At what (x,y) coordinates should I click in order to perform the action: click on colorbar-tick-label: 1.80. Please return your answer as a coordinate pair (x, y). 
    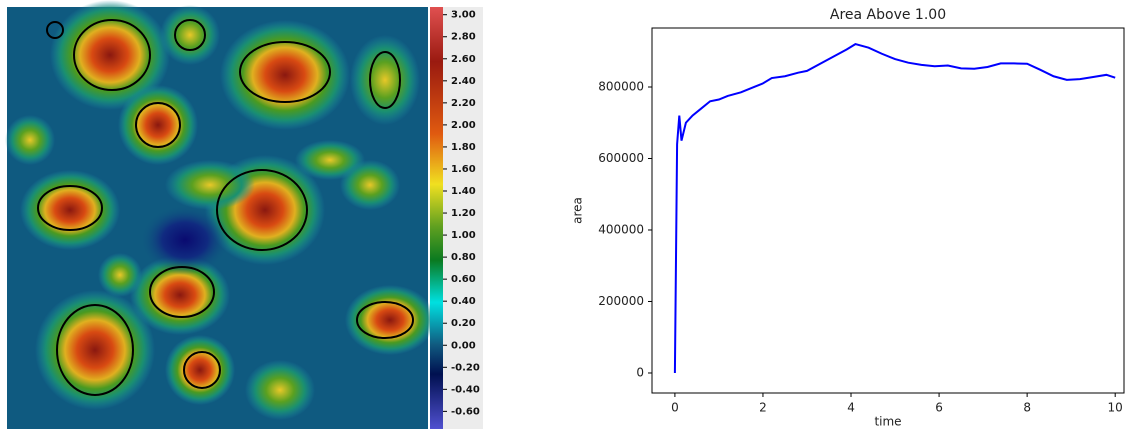
    Looking at the image, I should click on (463, 147).